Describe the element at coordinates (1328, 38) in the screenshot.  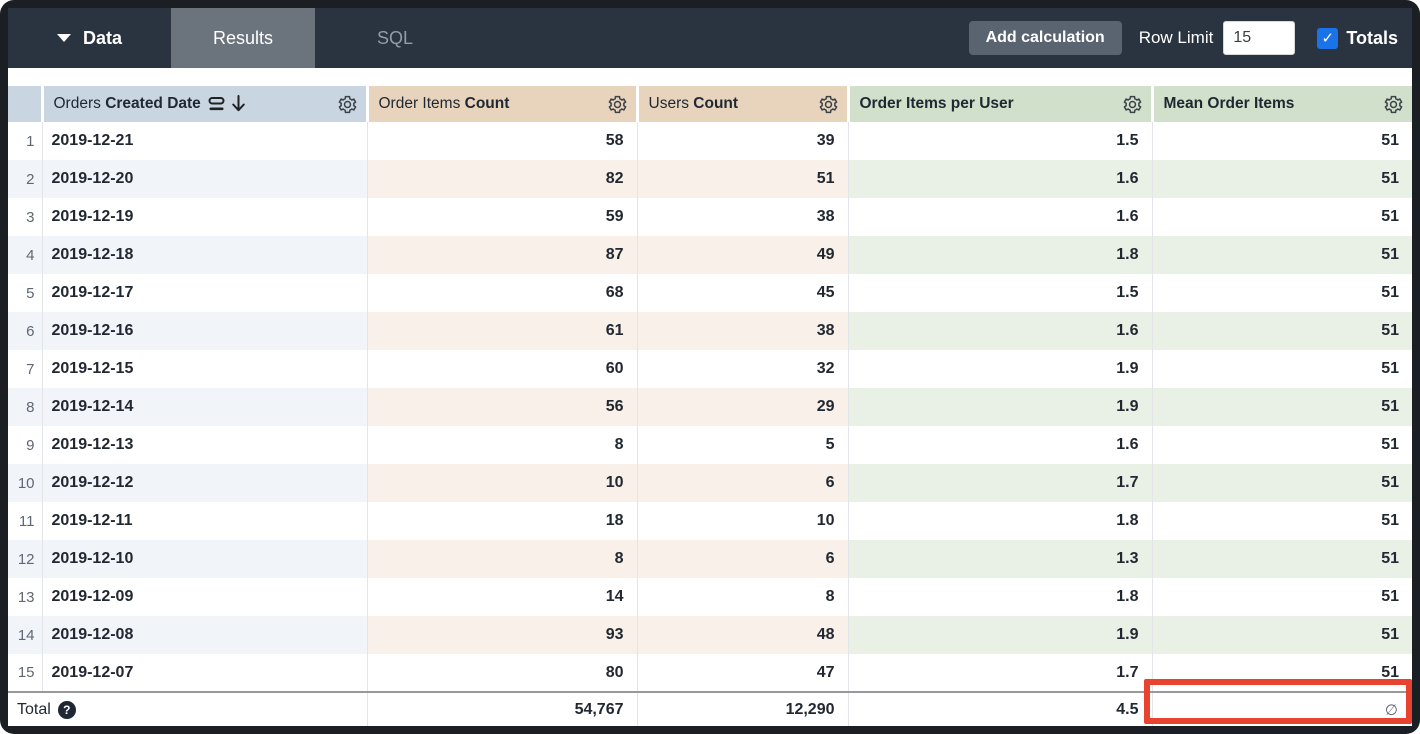
I see `totals-checkbox` at that location.